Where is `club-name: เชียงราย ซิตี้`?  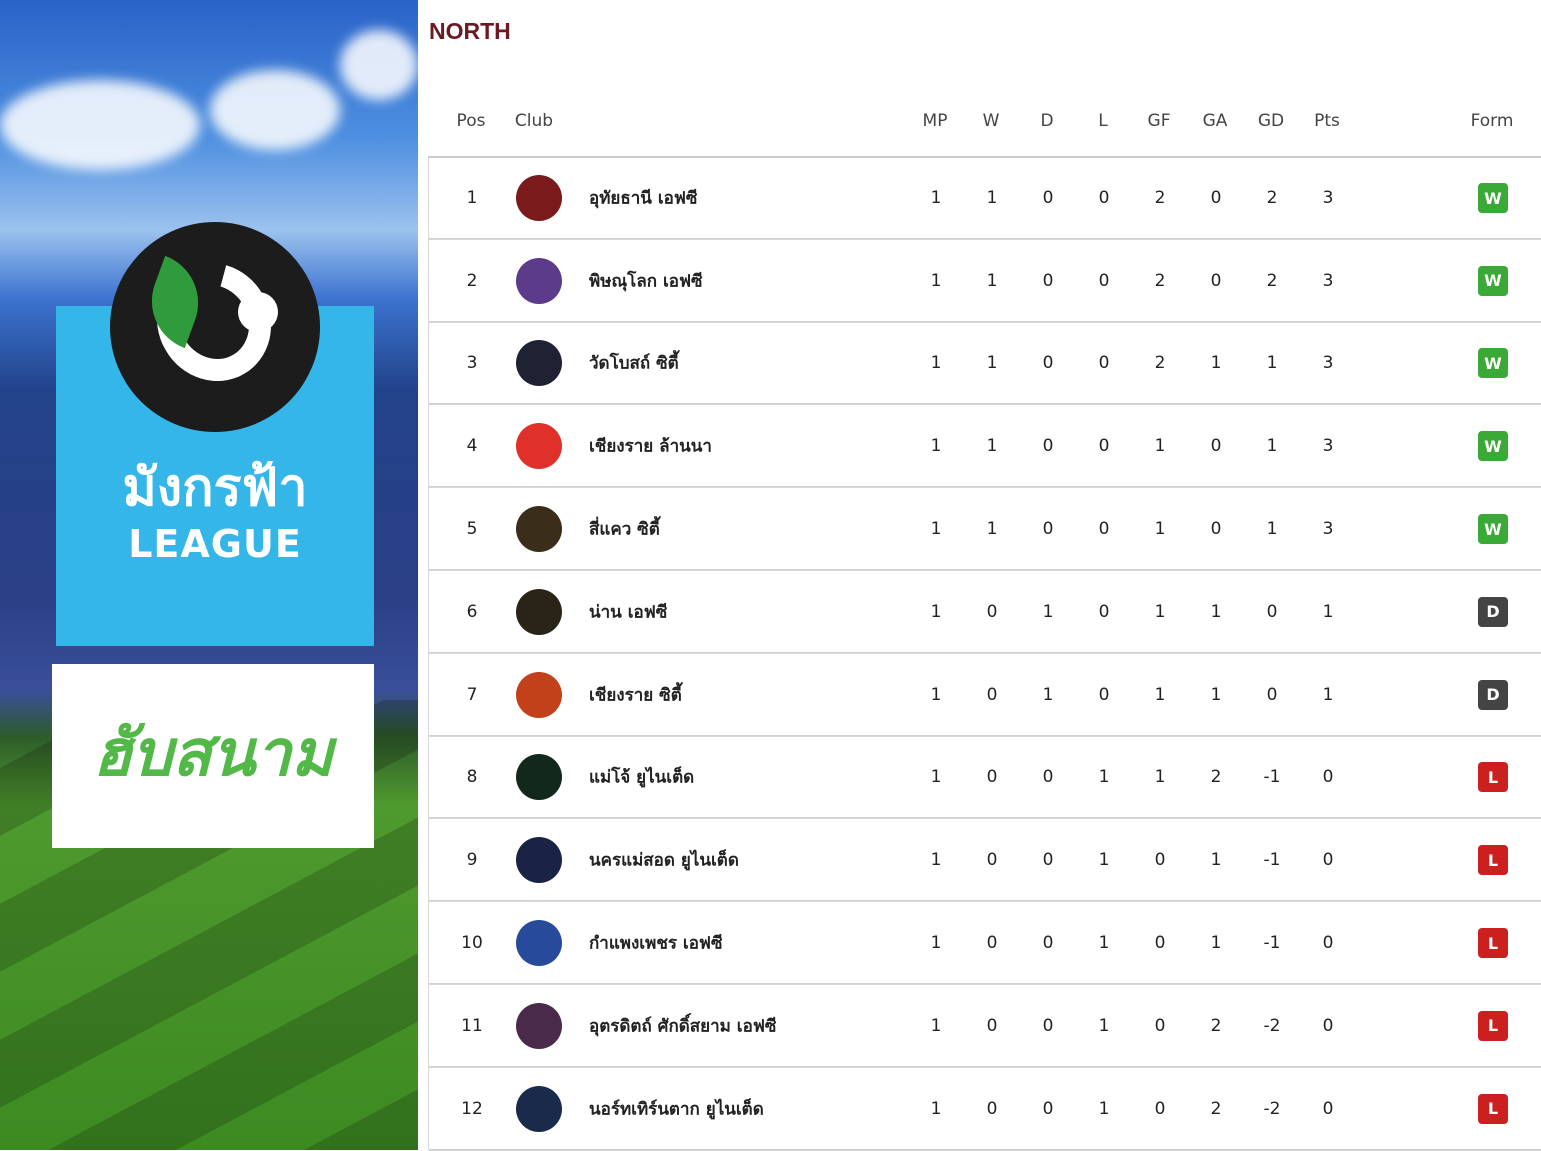
club-name: เชียงราย ซิตี้ is located at coordinates (635, 695).